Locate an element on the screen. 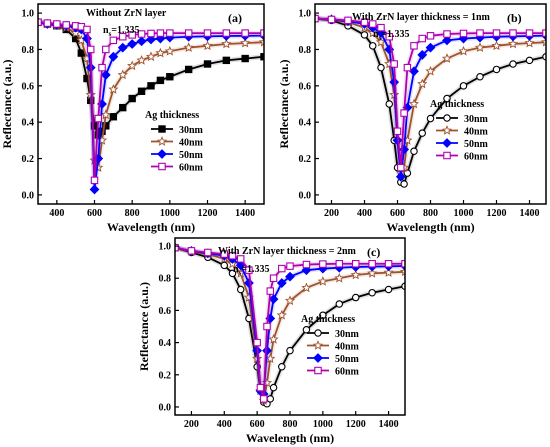  x-tick-label: 600 is located at coordinates (94, 213).